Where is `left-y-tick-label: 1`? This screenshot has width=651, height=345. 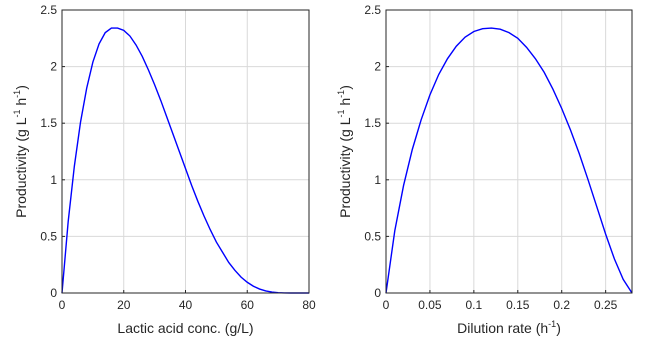
left-y-tick-label: 1 is located at coordinates (53, 180).